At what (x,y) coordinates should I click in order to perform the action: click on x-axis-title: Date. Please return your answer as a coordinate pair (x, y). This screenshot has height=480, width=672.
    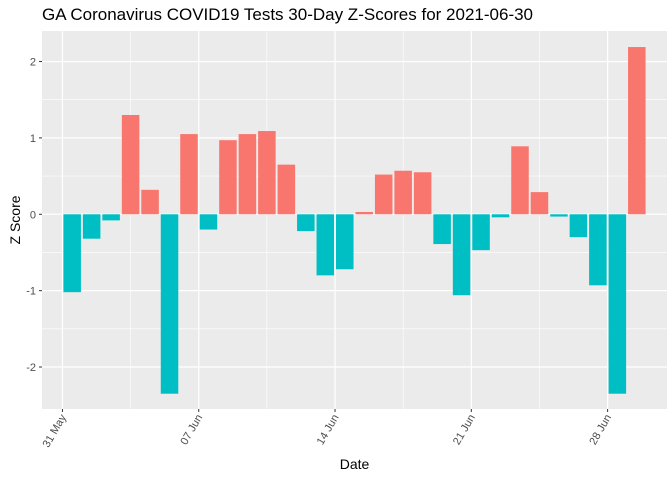
    Looking at the image, I should click on (355, 464).